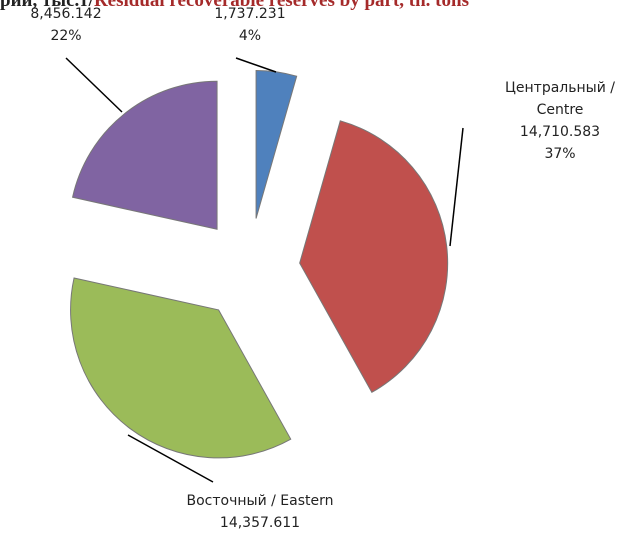 The width and height of the screenshot is (629, 536). I want to click on slice-label: 37%, so click(559, 154).